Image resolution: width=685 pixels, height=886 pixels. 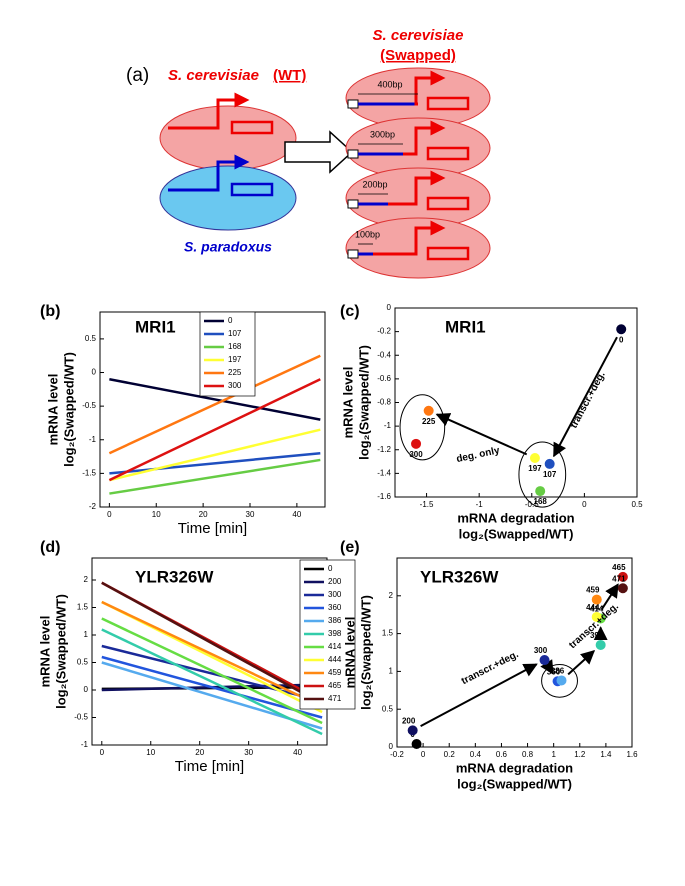 What do you see at coordinates (228, 138) in the screenshot?
I see `cell` at bounding box center [228, 138].